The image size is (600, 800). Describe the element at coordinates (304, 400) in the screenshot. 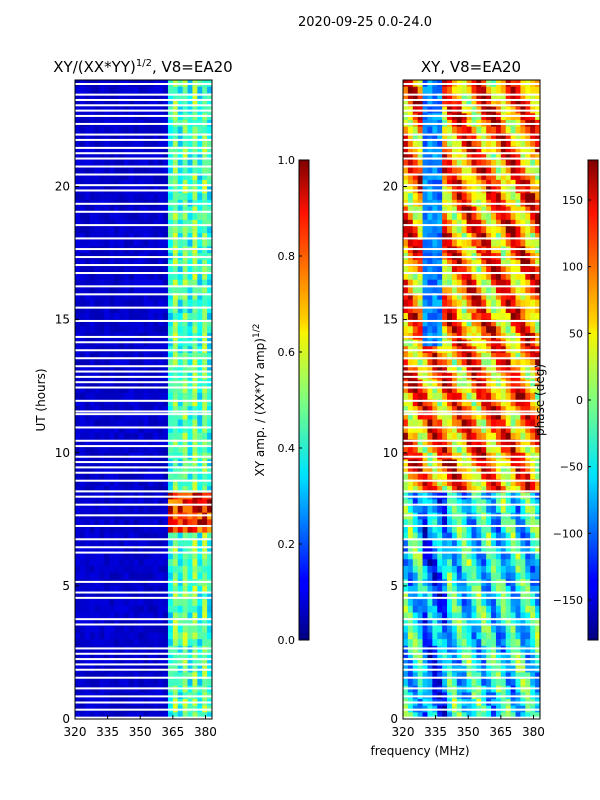

I see `amp-colorbar` at that location.